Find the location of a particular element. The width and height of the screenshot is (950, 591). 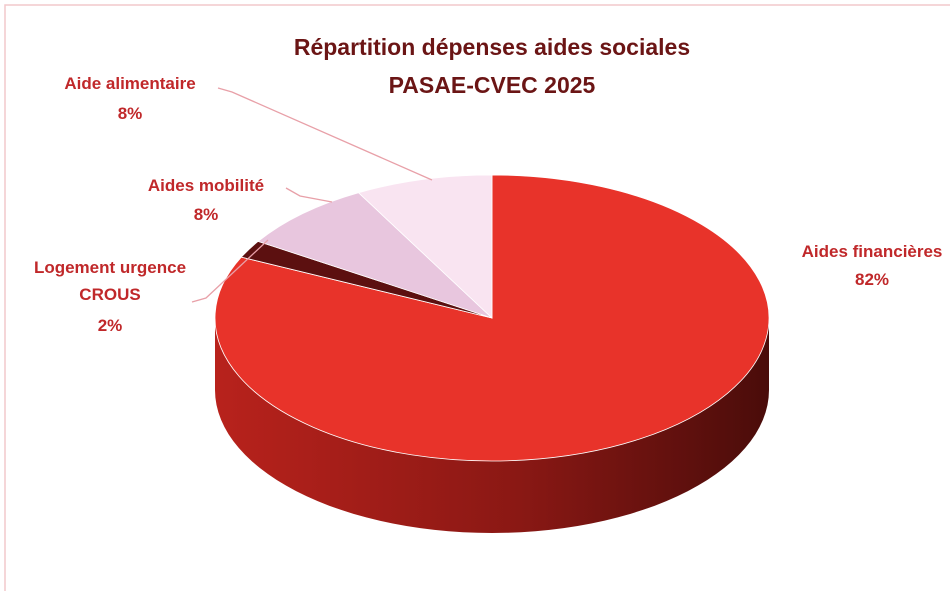

slice-label: Aide alimentaire is located at coordinates (130, 83).